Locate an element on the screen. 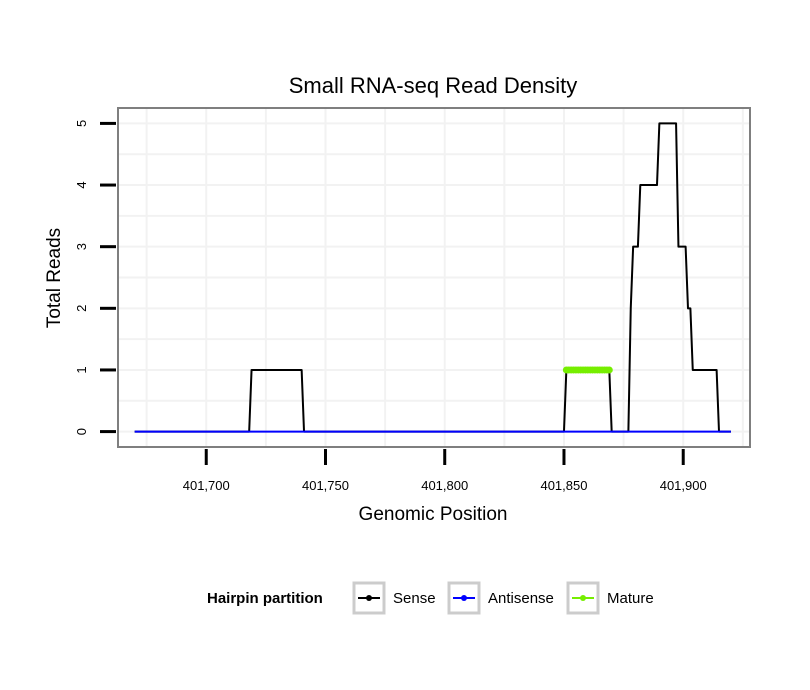  y-tick-label: 5 is located at coordinates (81, 123).